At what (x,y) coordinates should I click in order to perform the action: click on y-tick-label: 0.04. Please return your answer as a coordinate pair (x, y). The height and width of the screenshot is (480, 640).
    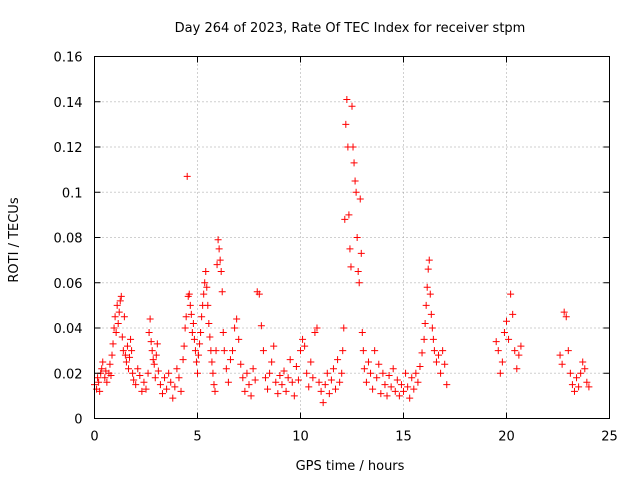
    Looking at the image, I should click on (68, 329).